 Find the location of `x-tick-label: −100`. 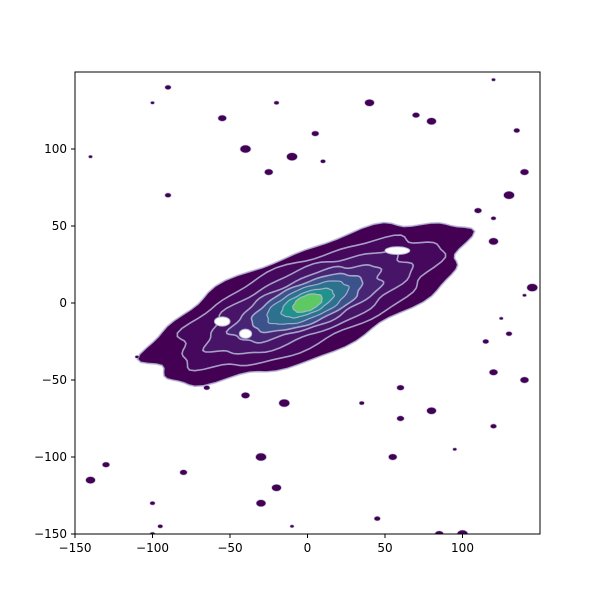

x-tick-label: −100 is located at coordinates (152, 548).